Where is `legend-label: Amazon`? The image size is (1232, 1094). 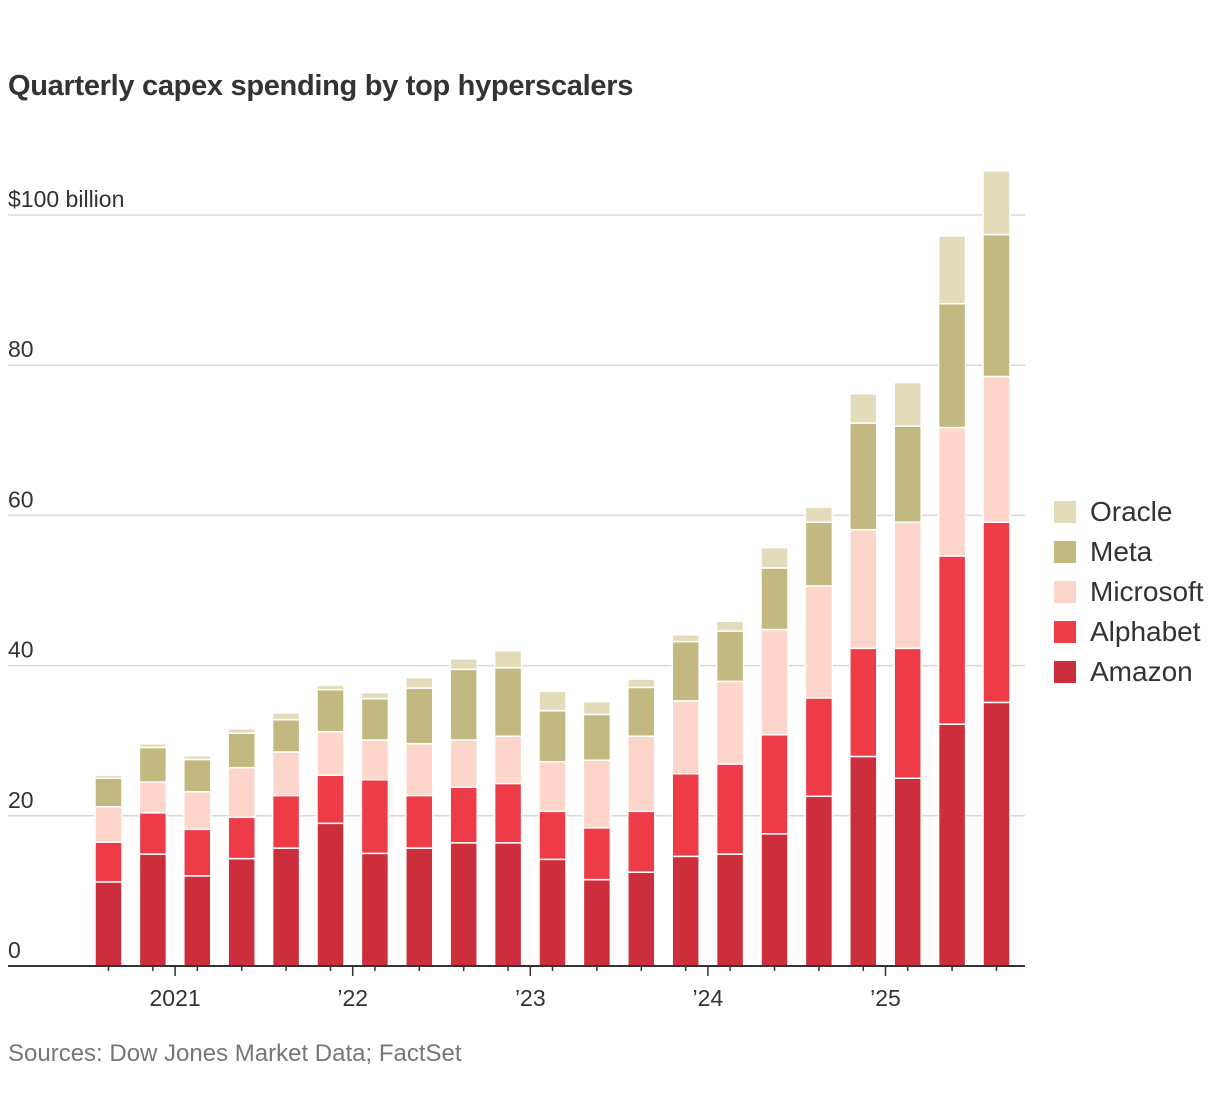 legend-label: Amazon is located at coordinates (1141, 671).